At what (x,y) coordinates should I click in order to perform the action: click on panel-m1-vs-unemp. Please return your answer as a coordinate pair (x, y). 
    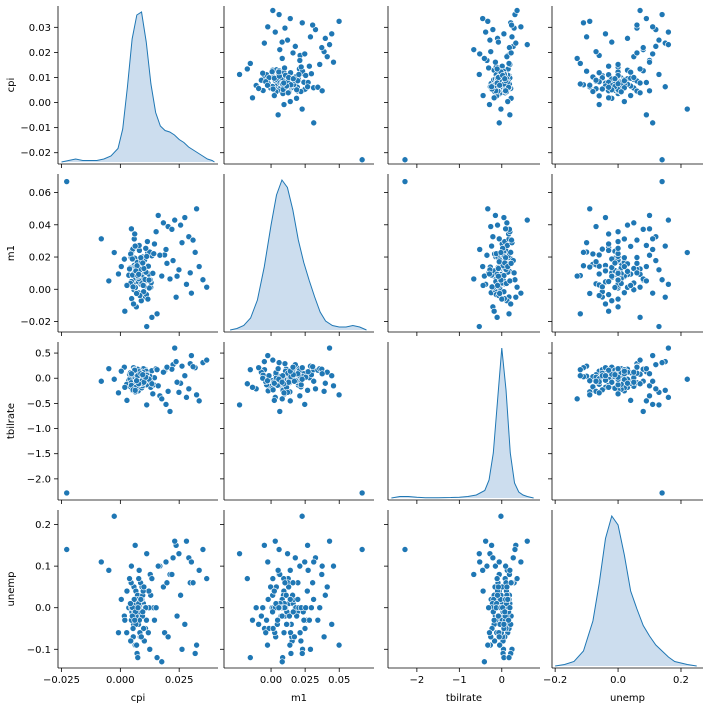
    Looking at the image, I should click on (625, 255).